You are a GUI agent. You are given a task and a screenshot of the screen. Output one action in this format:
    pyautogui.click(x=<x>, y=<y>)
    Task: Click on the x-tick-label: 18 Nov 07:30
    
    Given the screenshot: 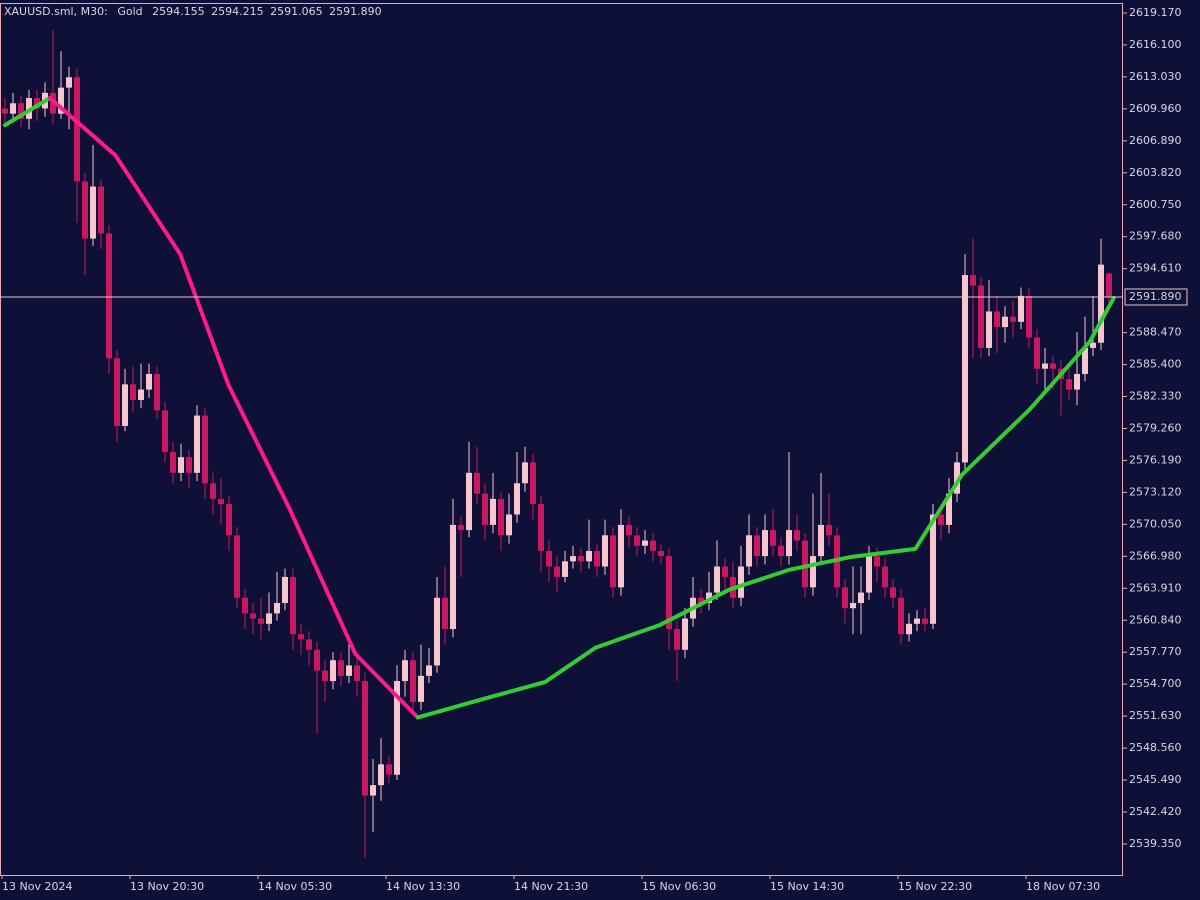 What is the action you would take?
    pyautogui.click(x=1063, y=886)
    